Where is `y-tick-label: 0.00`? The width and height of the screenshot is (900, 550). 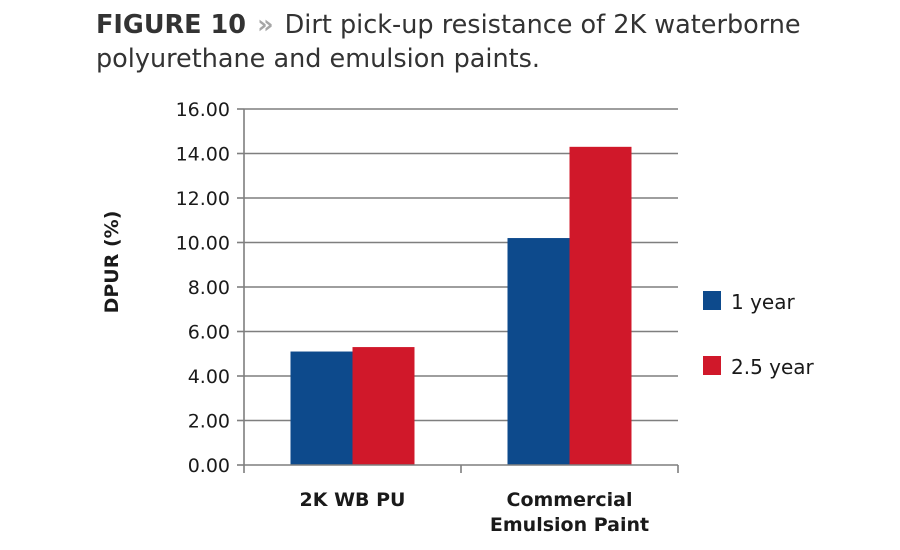
y-tick-label: 0.00 is located at coordinates (209, 466).